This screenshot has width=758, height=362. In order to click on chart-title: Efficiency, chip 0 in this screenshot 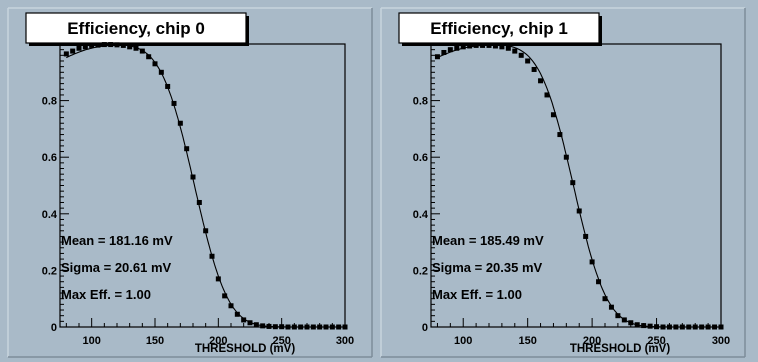, I will do `click(136, 28)`.